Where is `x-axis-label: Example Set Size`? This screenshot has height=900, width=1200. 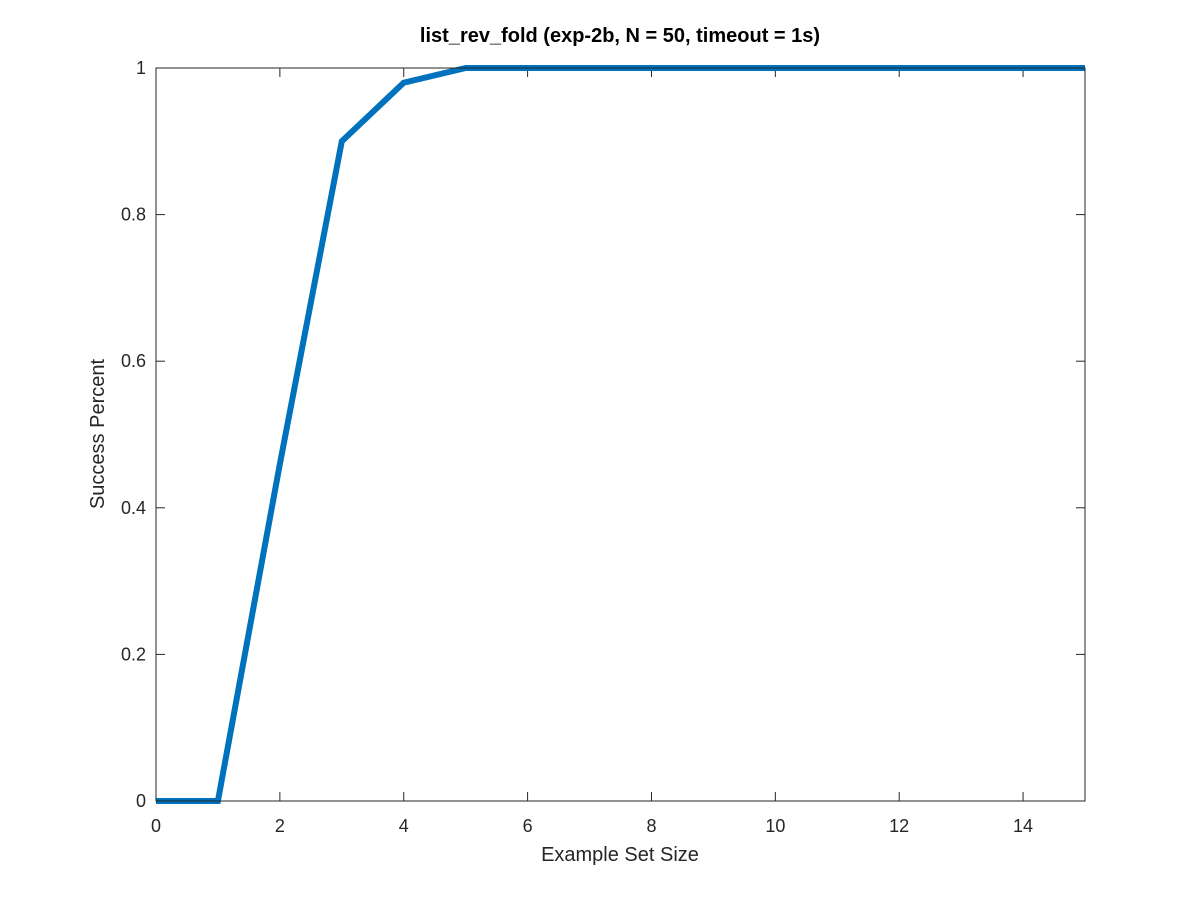
x-axis-label: Example Set Size is located at coordinates (620, 855).